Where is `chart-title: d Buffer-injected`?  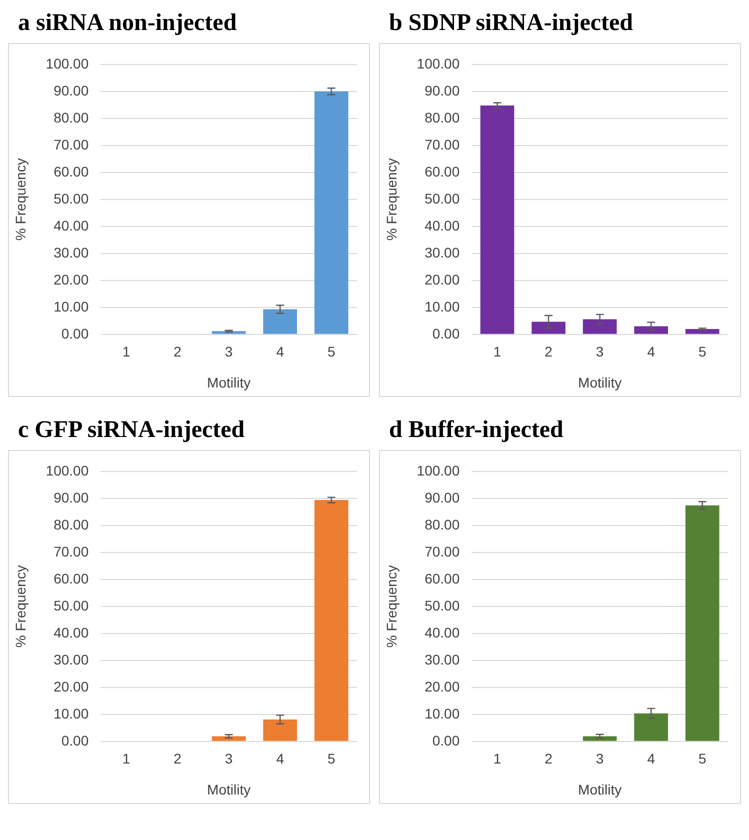
chart-title: d Buffer-injected is located at coordinates (476, 430).